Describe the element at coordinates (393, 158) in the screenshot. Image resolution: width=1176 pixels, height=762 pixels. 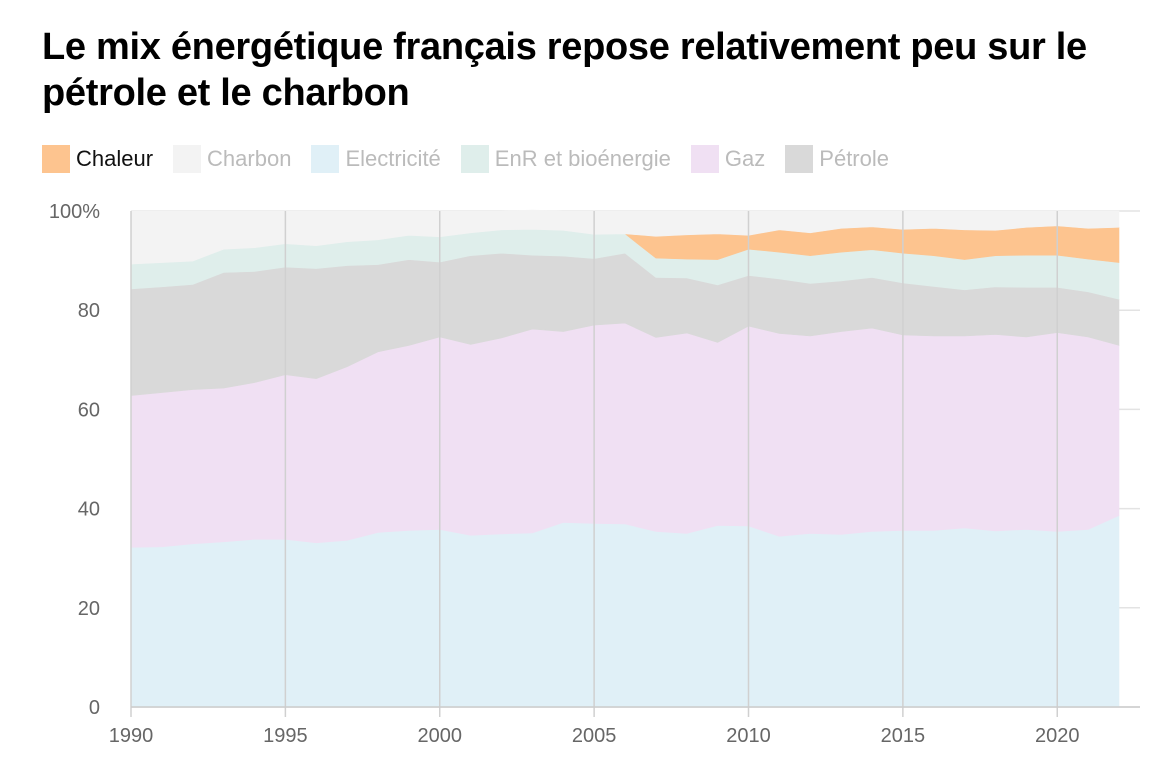
I see `legend-label-electricite: Electricité` at that location.